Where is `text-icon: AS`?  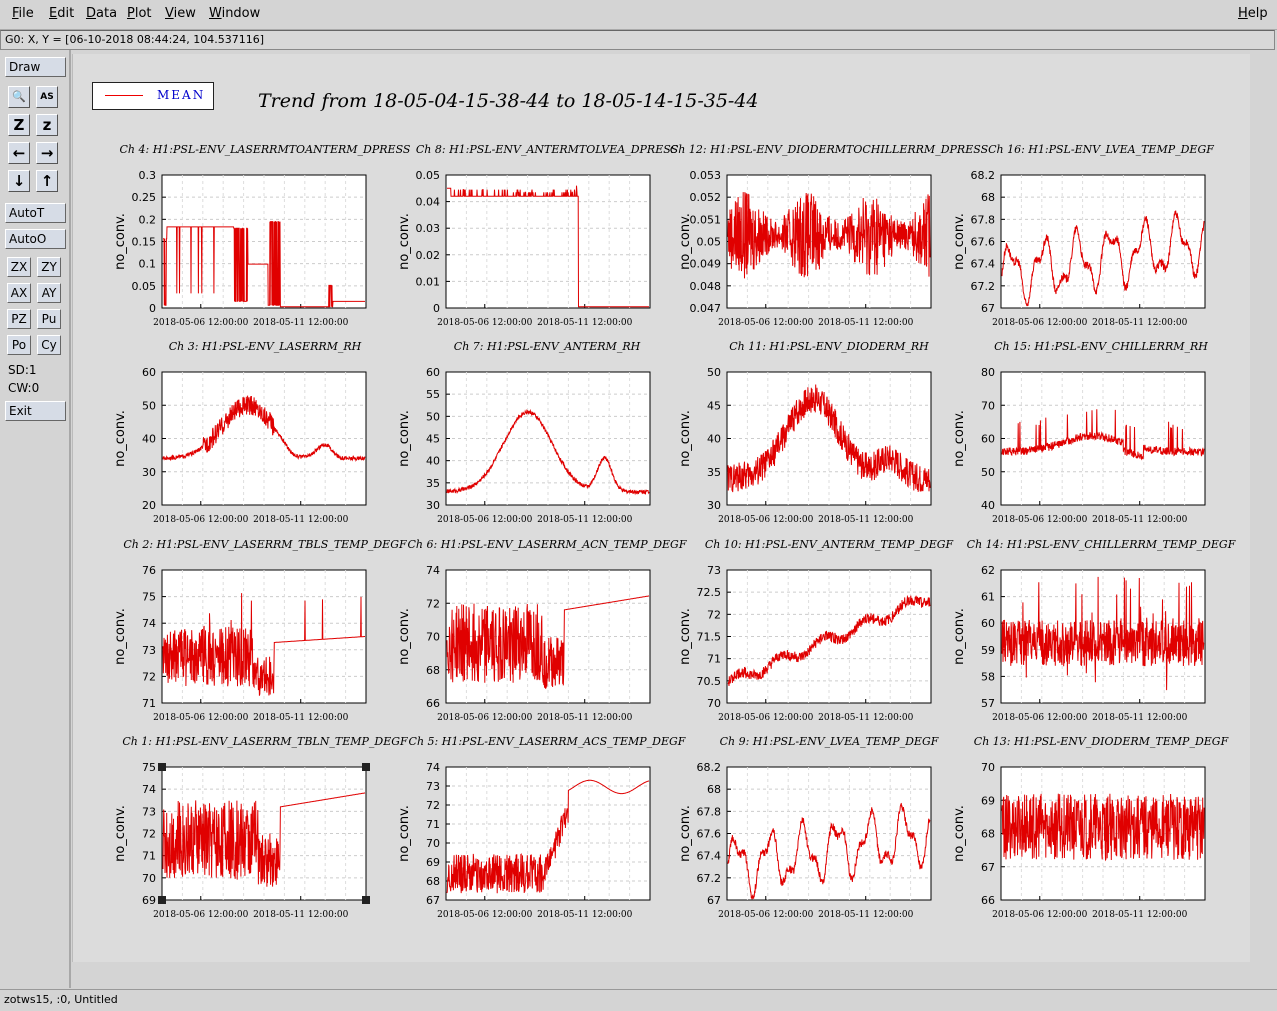 text-icon: AS is located at coordinates (47, 97).